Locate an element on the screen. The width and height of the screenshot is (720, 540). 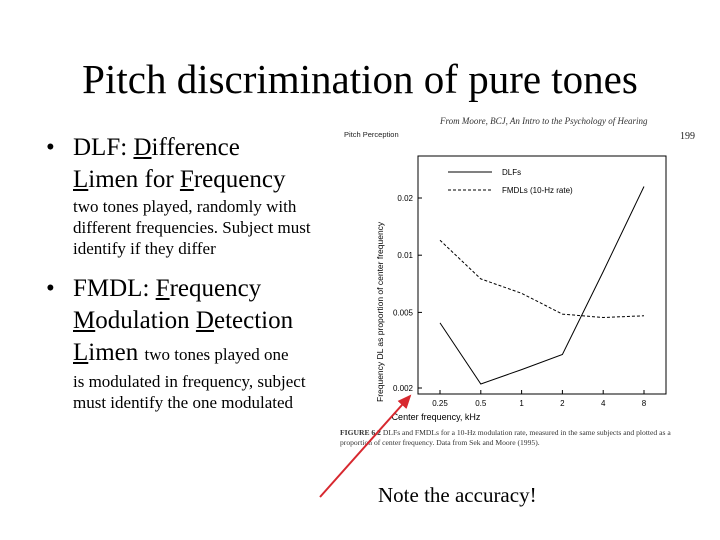
note-text: Note the accuracy! is located at coordinates (457, 495).